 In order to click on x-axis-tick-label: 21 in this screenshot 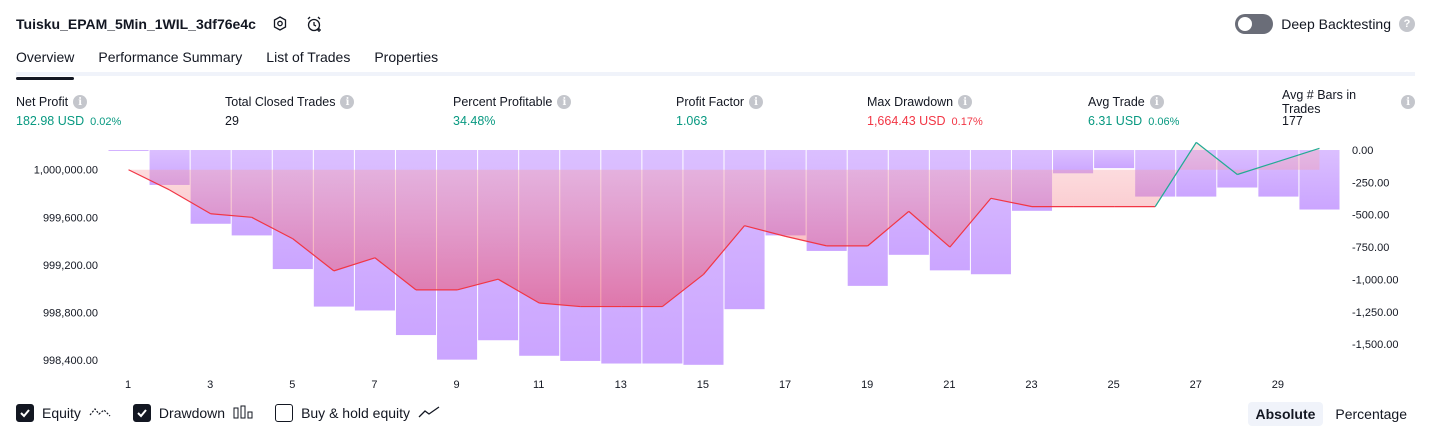, I will do `click(949, 385)`.